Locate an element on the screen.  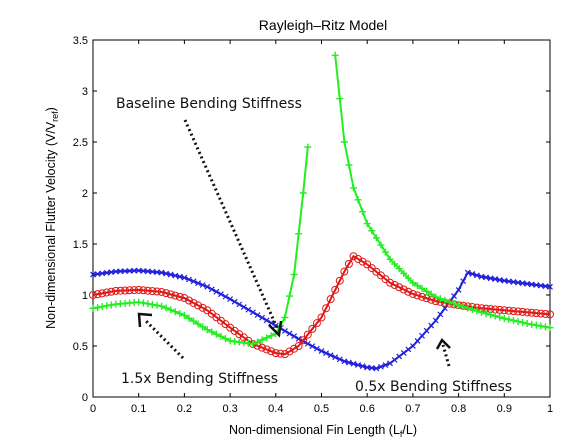
stiff-arrow-head is located at coordinates (145, 320).